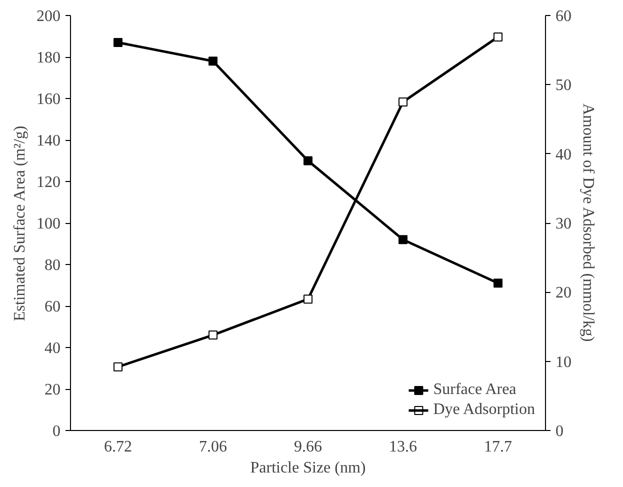  Describe the element at coordinates (564, 224) in the screenshot. I see `y2-tick-label: 30` at that location.